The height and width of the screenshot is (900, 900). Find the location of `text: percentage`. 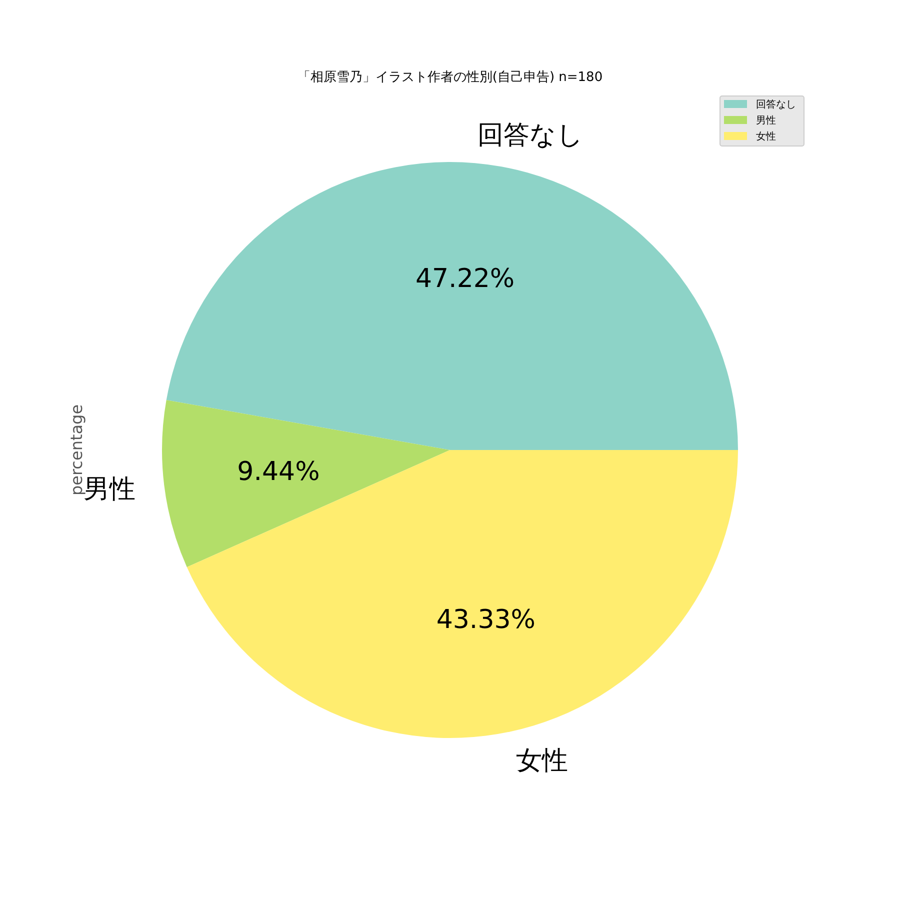

text: percentage is located at coordinates (76, 450).